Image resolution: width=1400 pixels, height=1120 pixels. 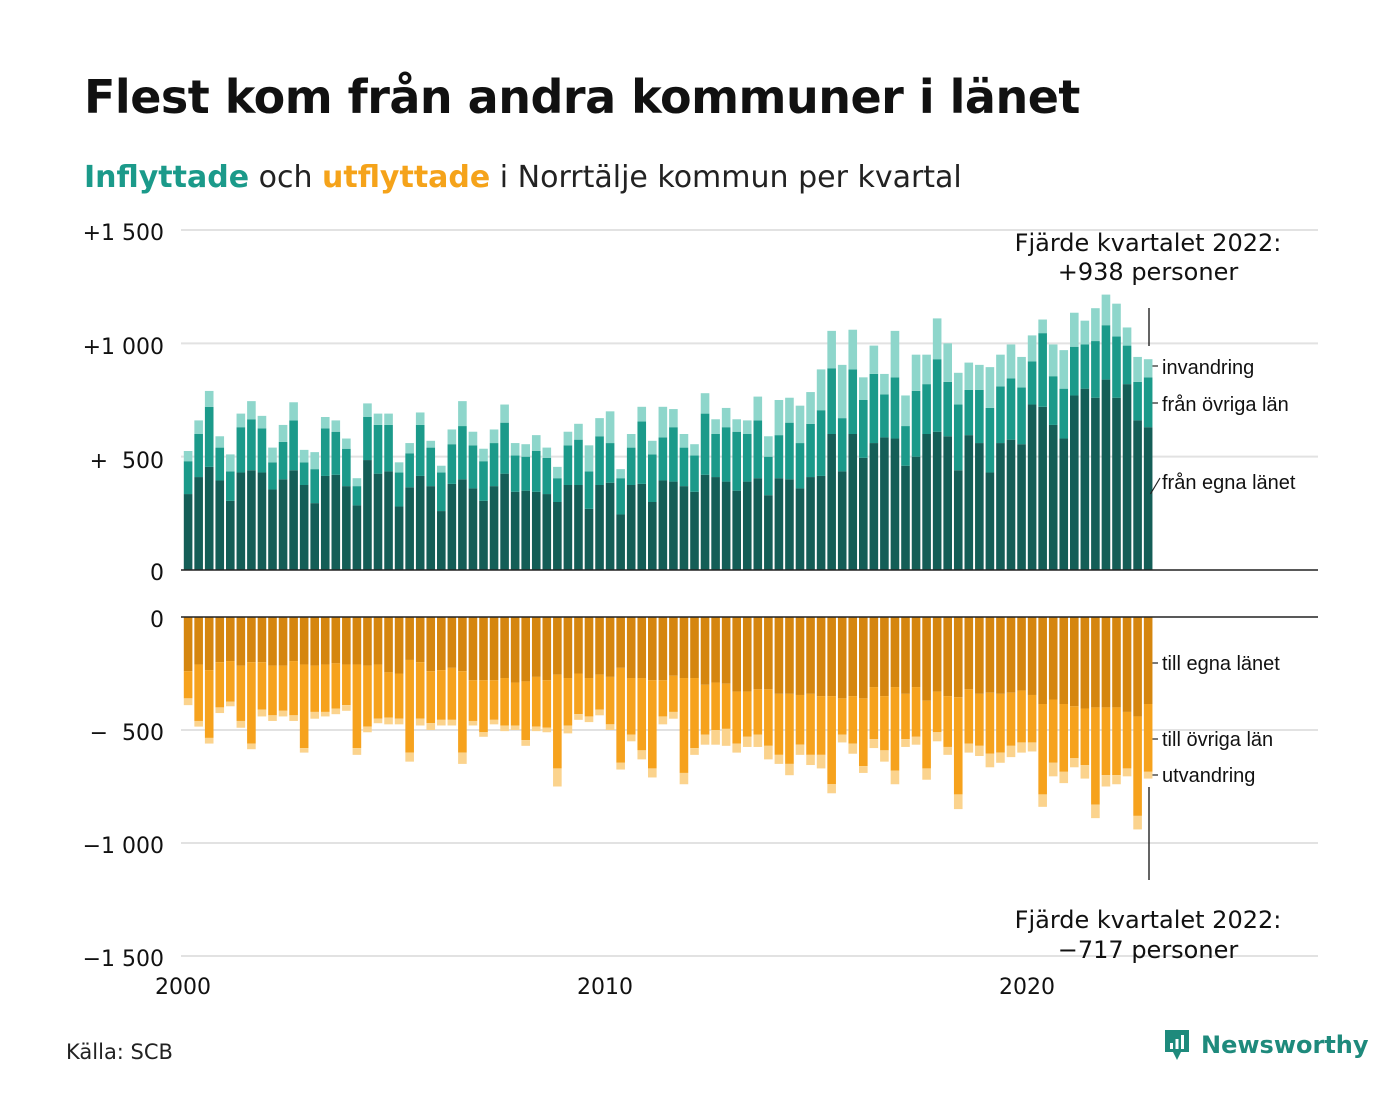 I want to click on connector-egna-lanet, so click(x=1155, y=486).